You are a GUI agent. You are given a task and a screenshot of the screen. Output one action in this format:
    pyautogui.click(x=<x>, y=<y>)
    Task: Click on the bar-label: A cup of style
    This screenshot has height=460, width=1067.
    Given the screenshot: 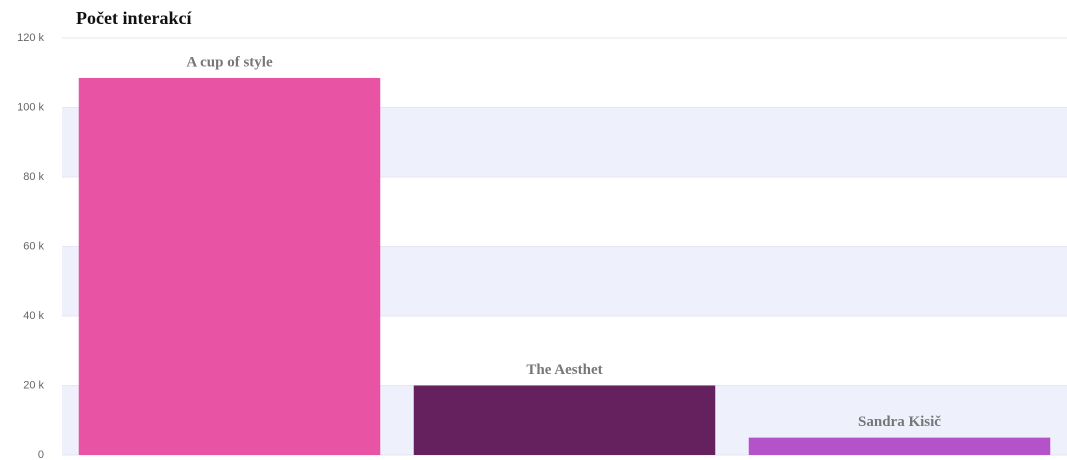 What is the action you would take?
    pyautogui.click(x=229, y=62)
    